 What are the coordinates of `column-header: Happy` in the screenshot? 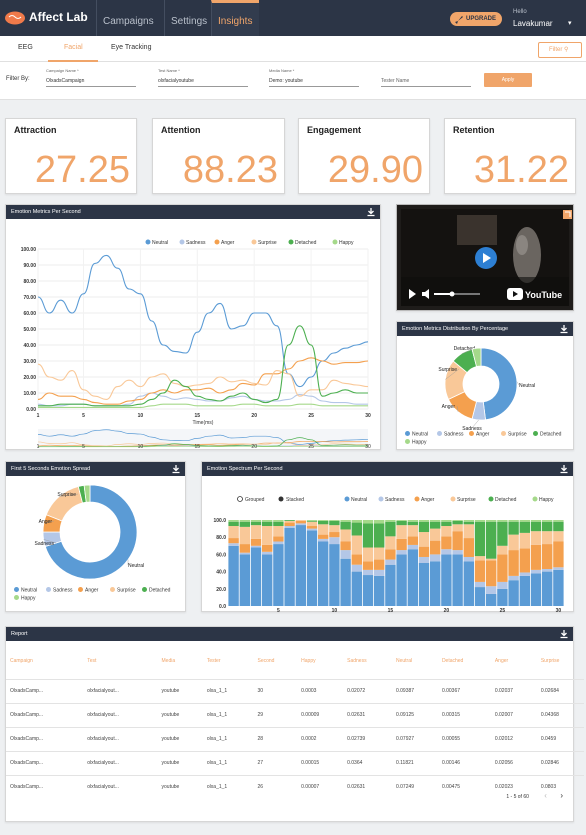 It's located at (308, 660).